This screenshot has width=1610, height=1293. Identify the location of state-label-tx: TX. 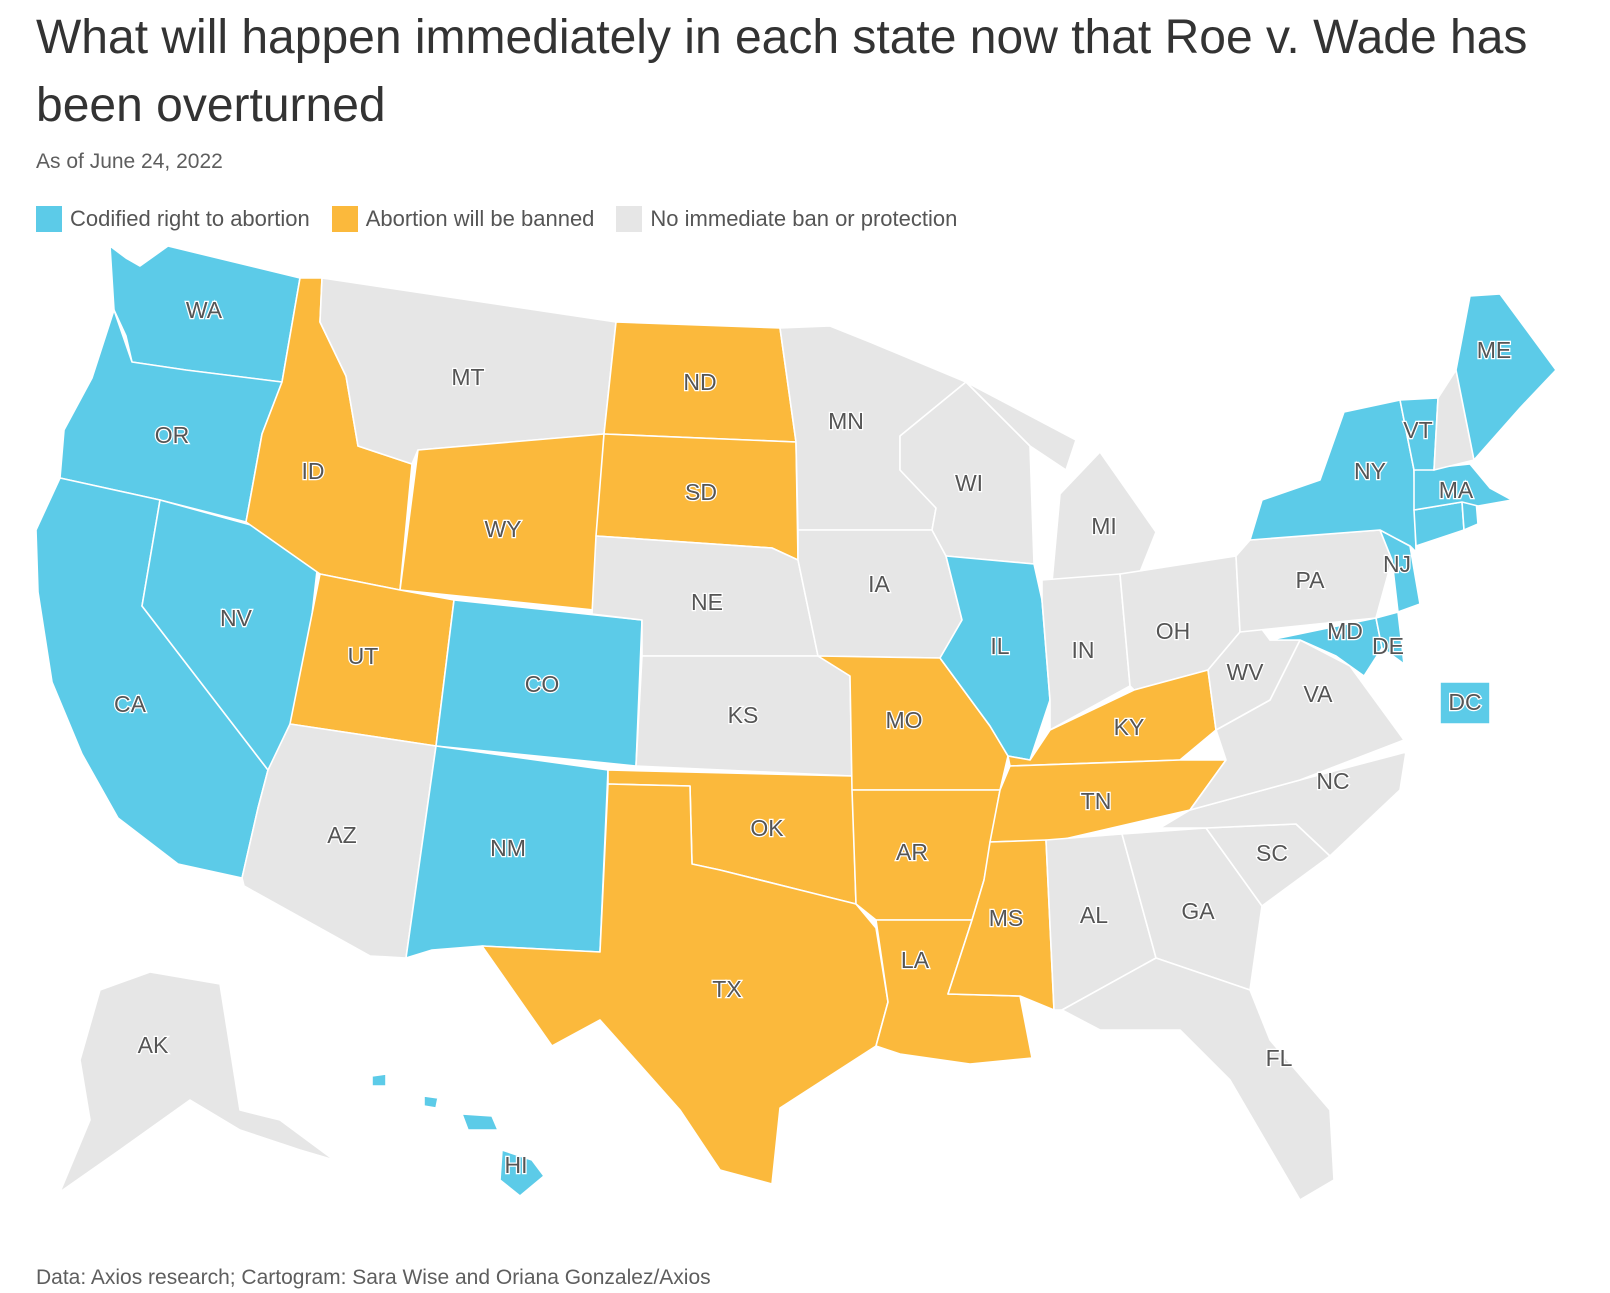
(726, 989).